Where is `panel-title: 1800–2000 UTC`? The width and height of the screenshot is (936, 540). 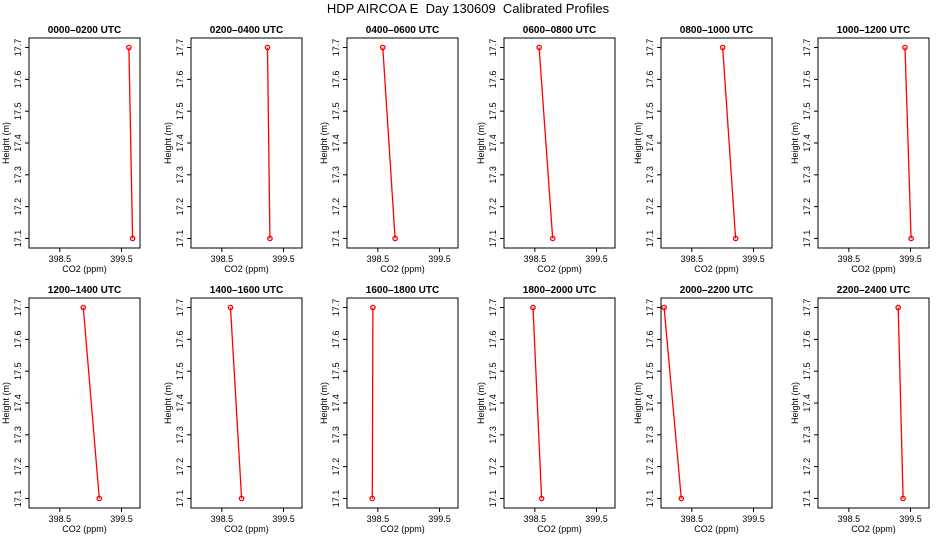
panel-title: 1800–2000 UTC is located at coordinates (559, 290).